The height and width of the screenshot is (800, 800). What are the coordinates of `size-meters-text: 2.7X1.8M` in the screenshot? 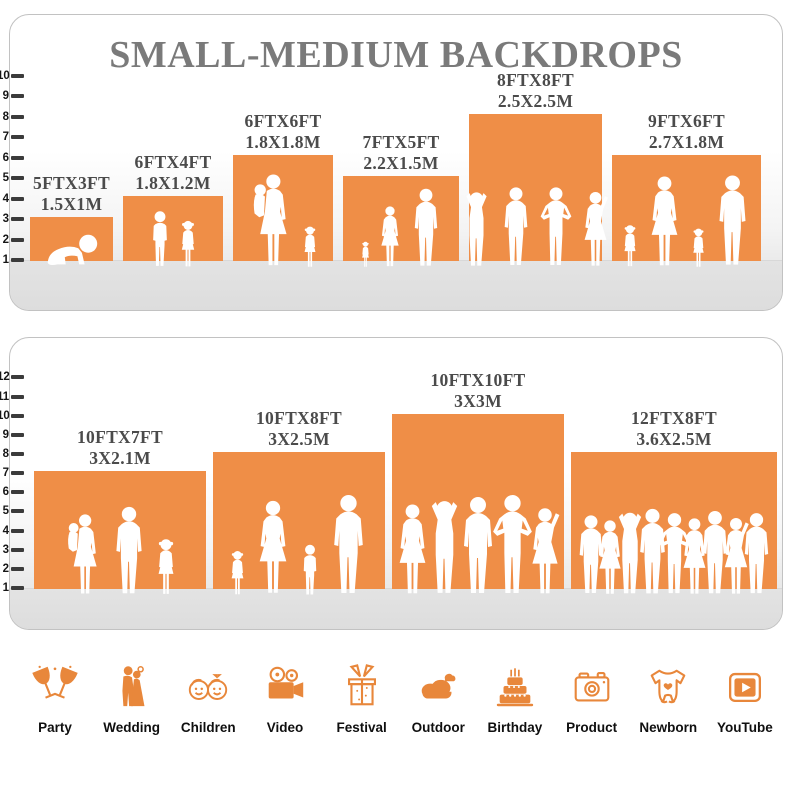 It's located at (686, 141).